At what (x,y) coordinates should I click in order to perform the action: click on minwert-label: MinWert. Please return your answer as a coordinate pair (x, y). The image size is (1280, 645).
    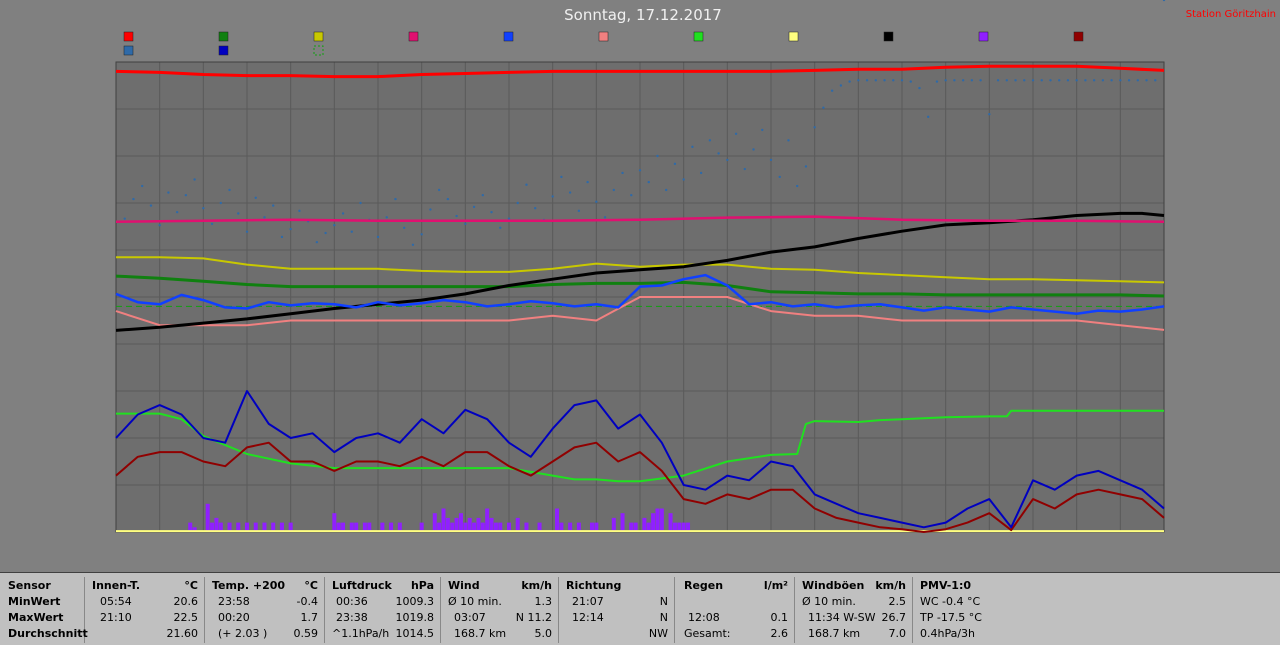
    Looking at the image, I should click on (34, 601).